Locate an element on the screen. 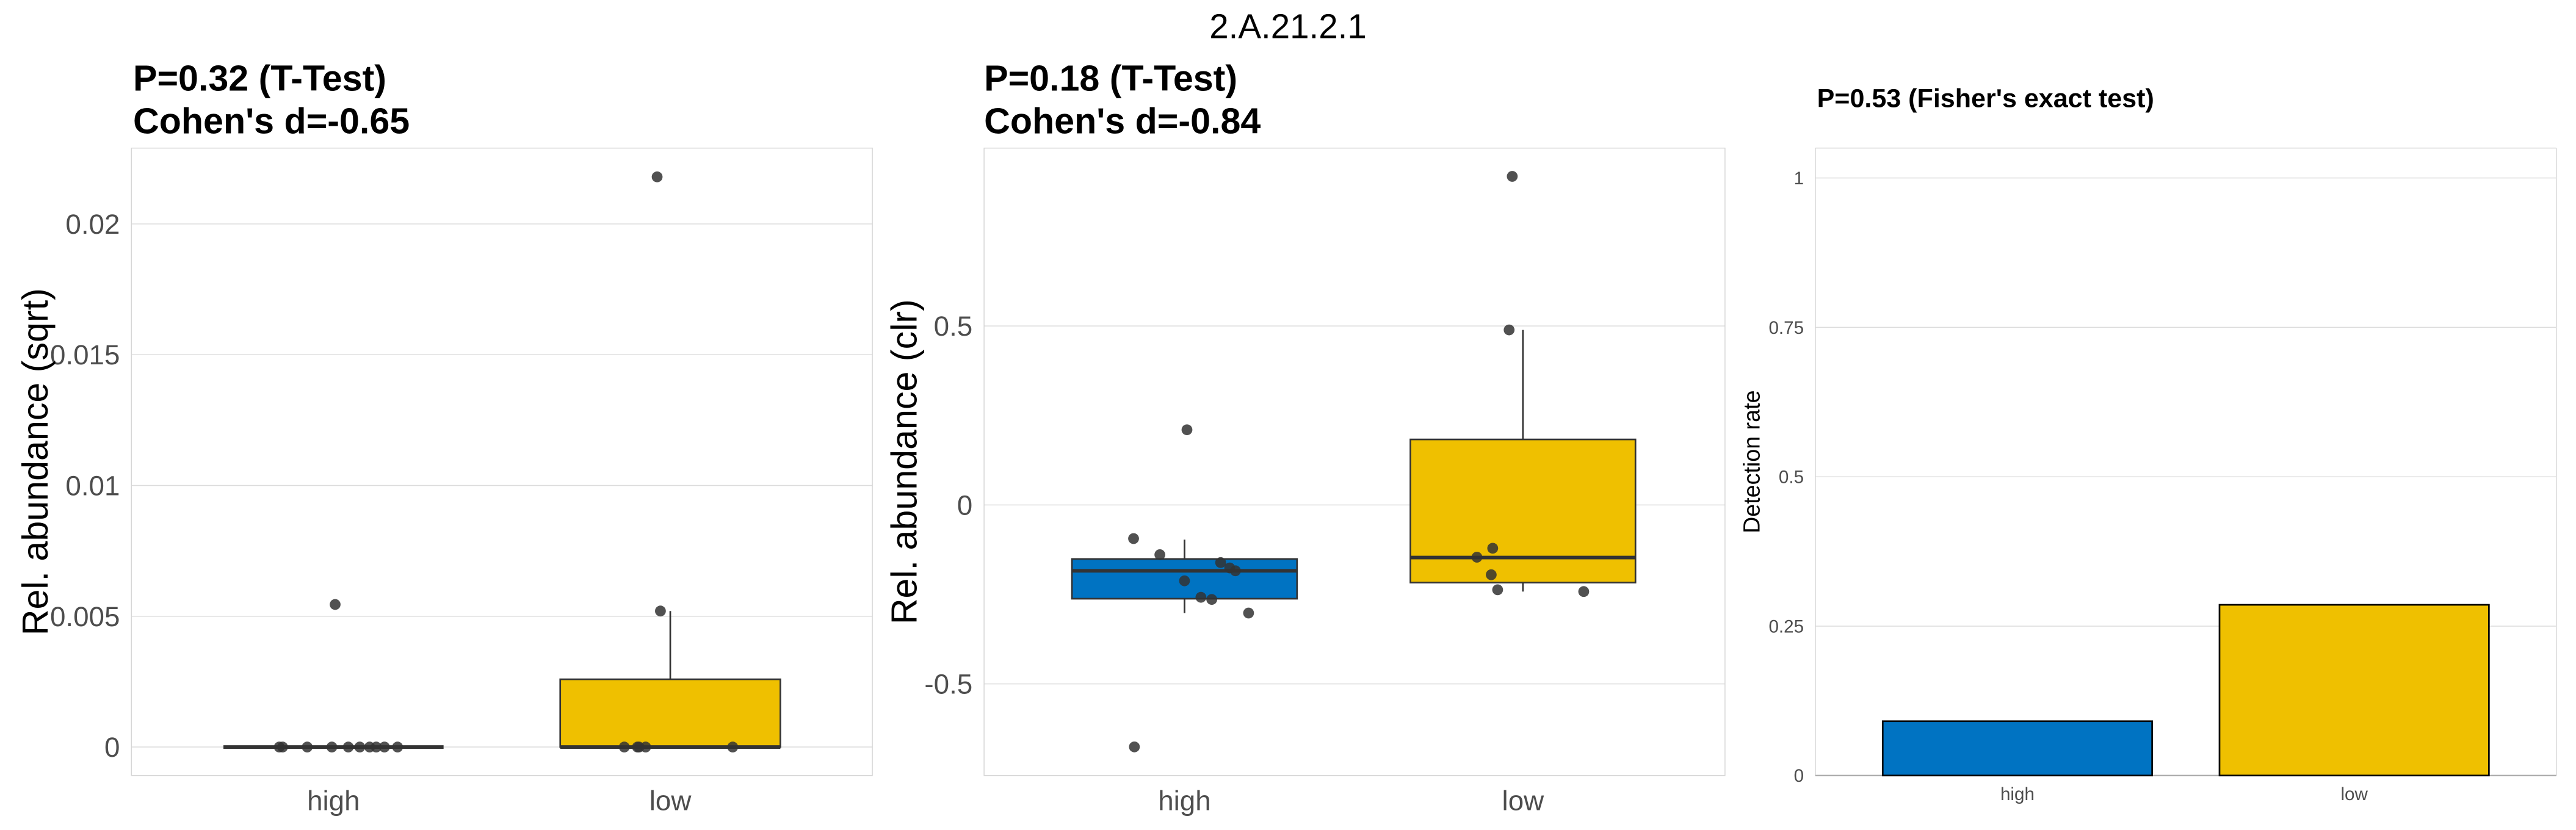  bar-high is located at coordinates (2017, 748).